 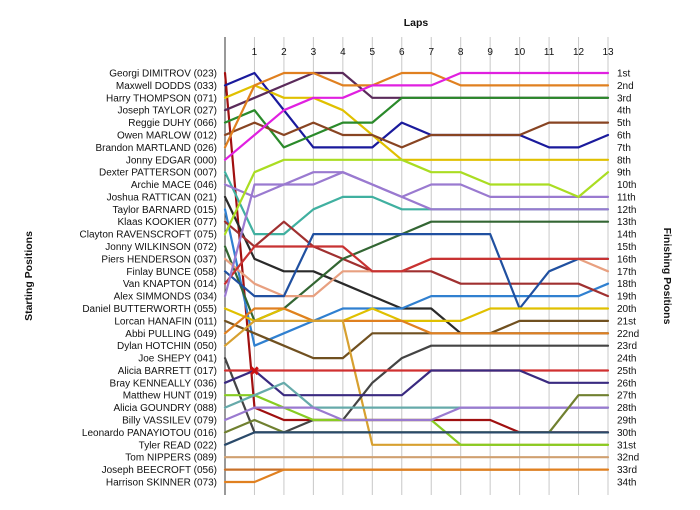 What do you see at coordinates (626, 297) in the screenshot?
I see `finishing-position-label: 19th` at bounding box center [626, 297].